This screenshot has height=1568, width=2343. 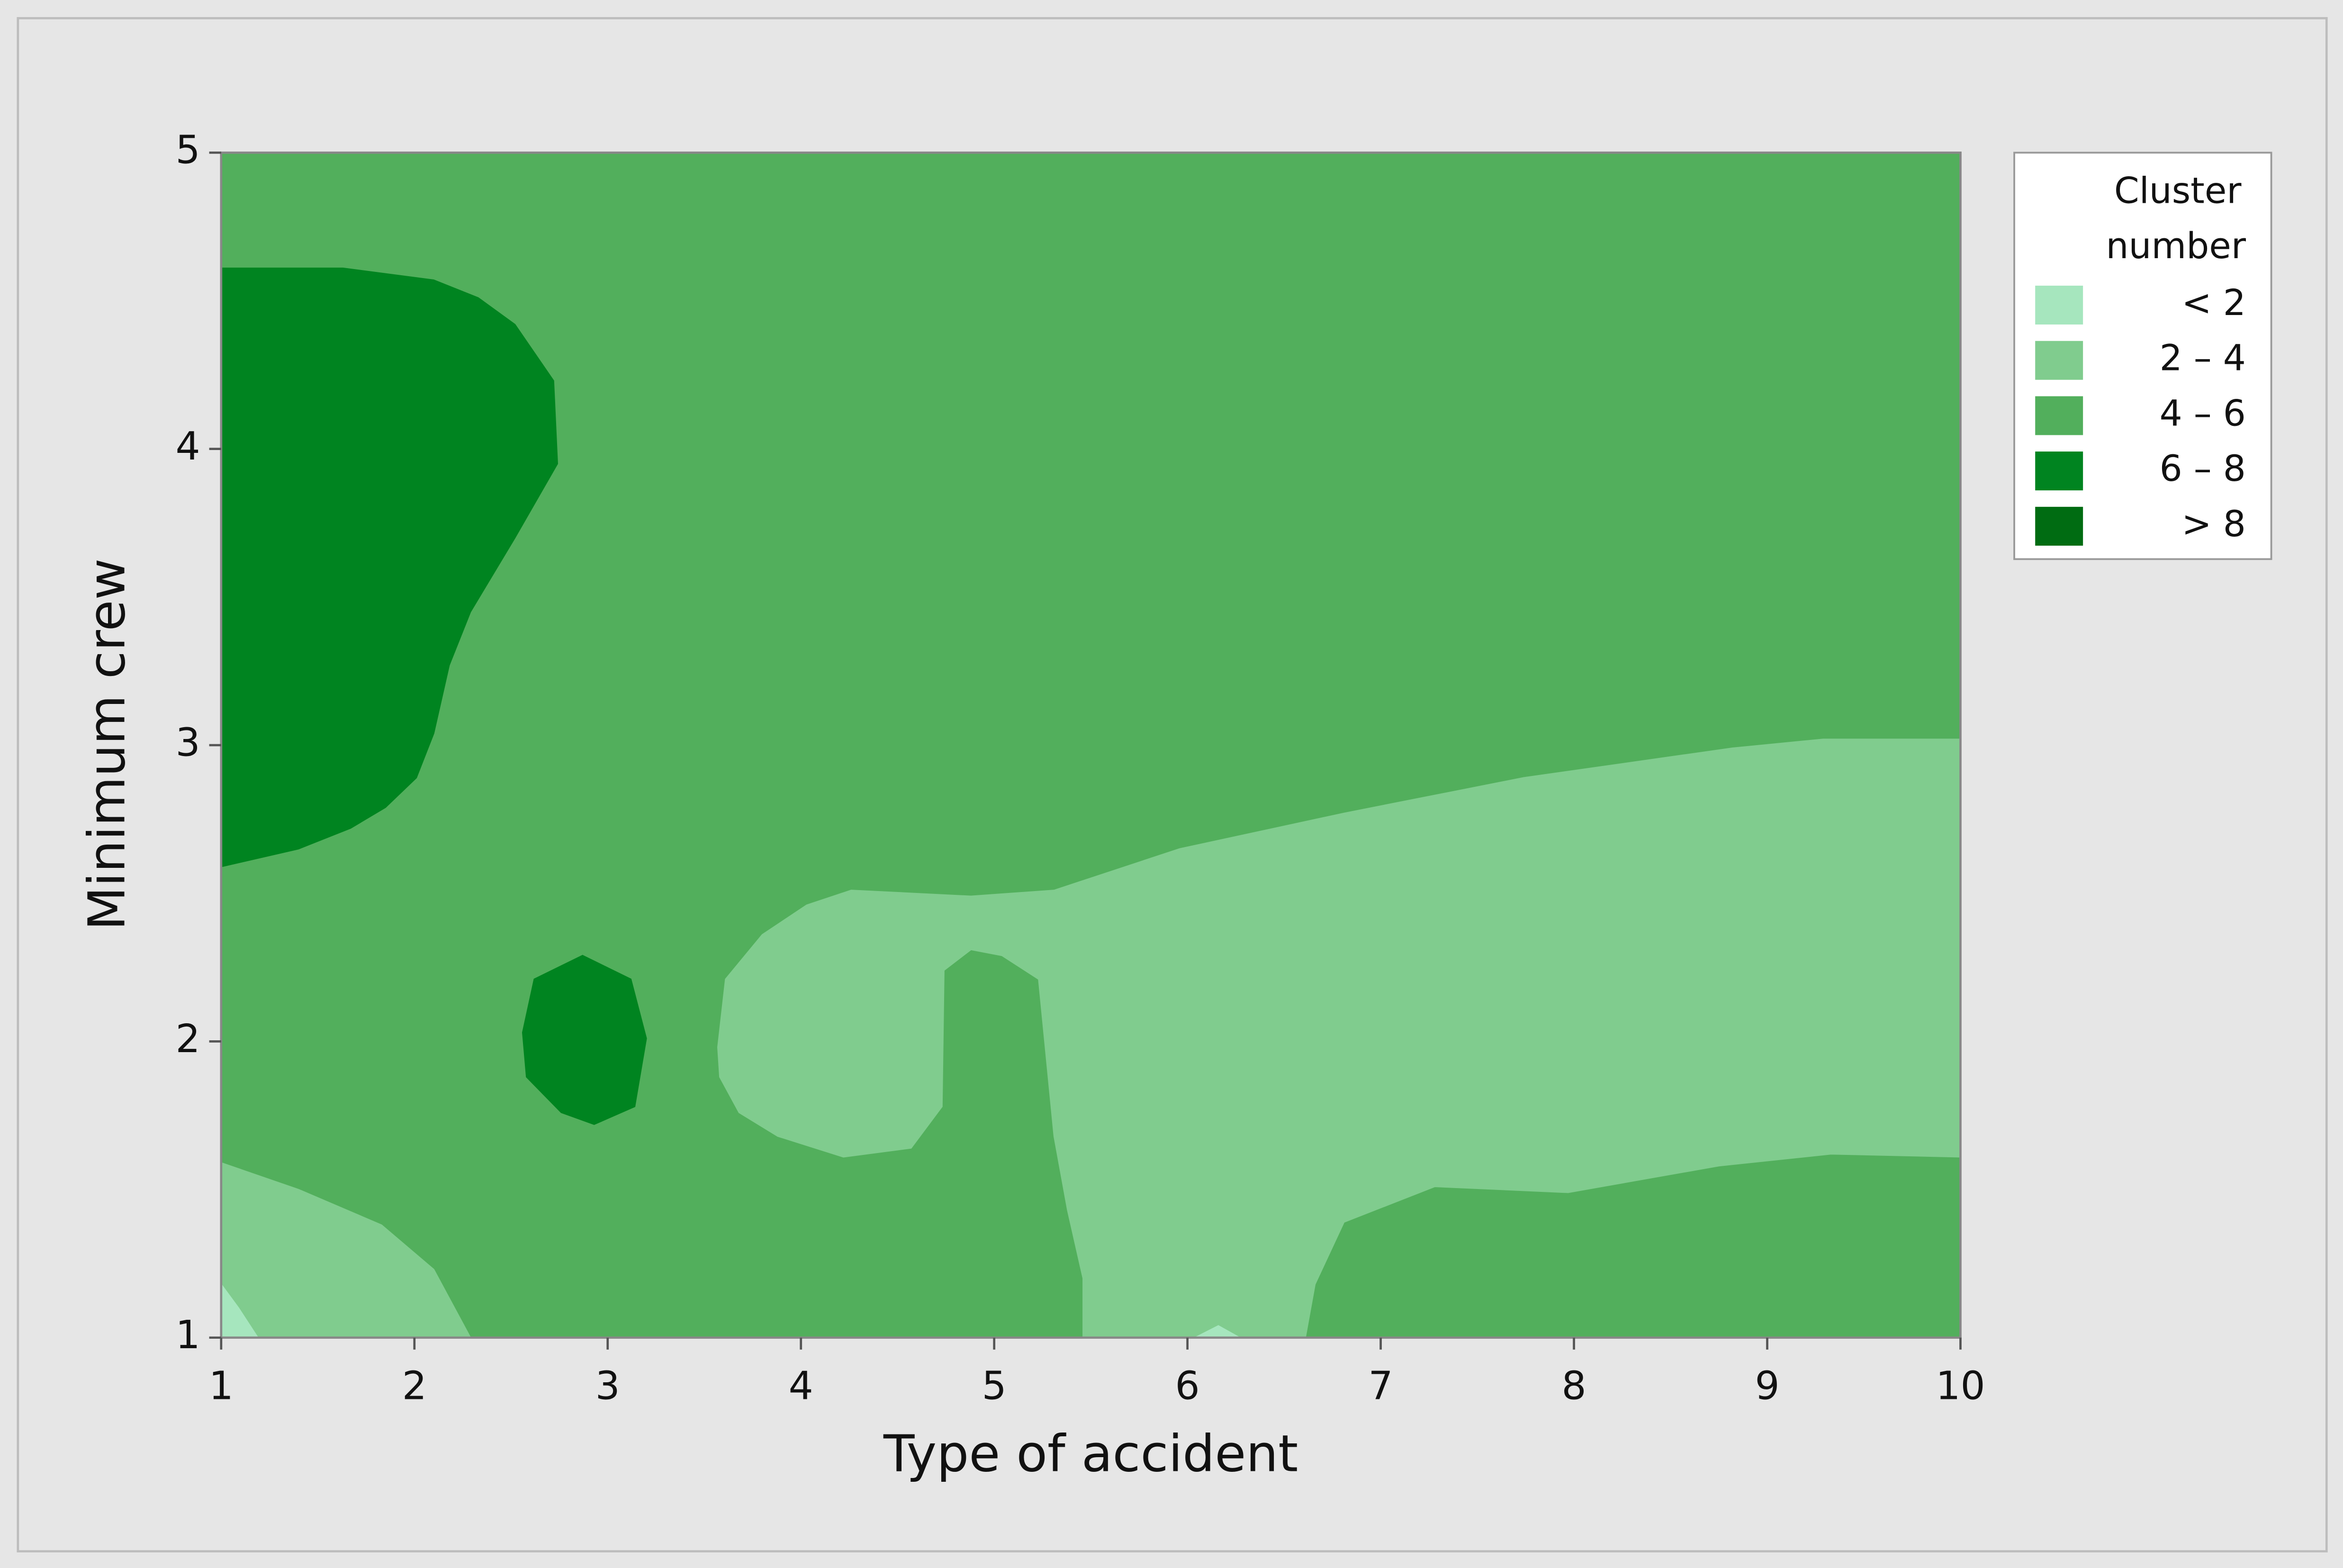 I want to click on y-tick-label: 2, so click(x=188, y=1039).